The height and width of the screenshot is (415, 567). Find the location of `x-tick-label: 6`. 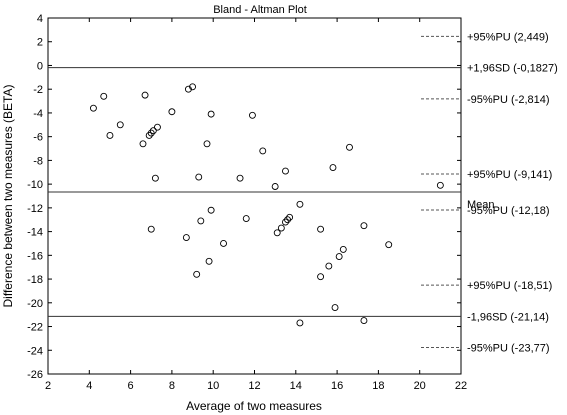

x-tick-label: 6 is located at coordinates (131, 386).